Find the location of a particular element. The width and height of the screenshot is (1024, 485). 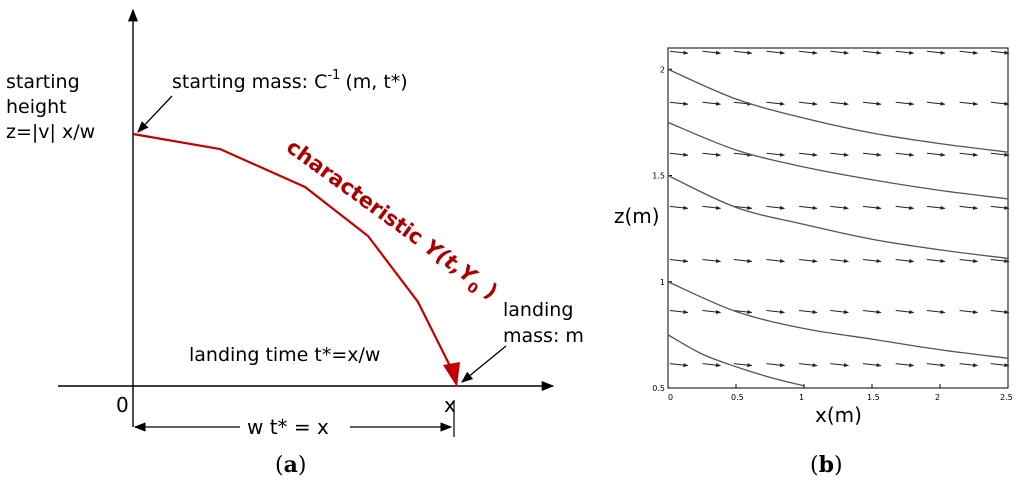

caption-a-open: ( is located at coordinates (279, 465).